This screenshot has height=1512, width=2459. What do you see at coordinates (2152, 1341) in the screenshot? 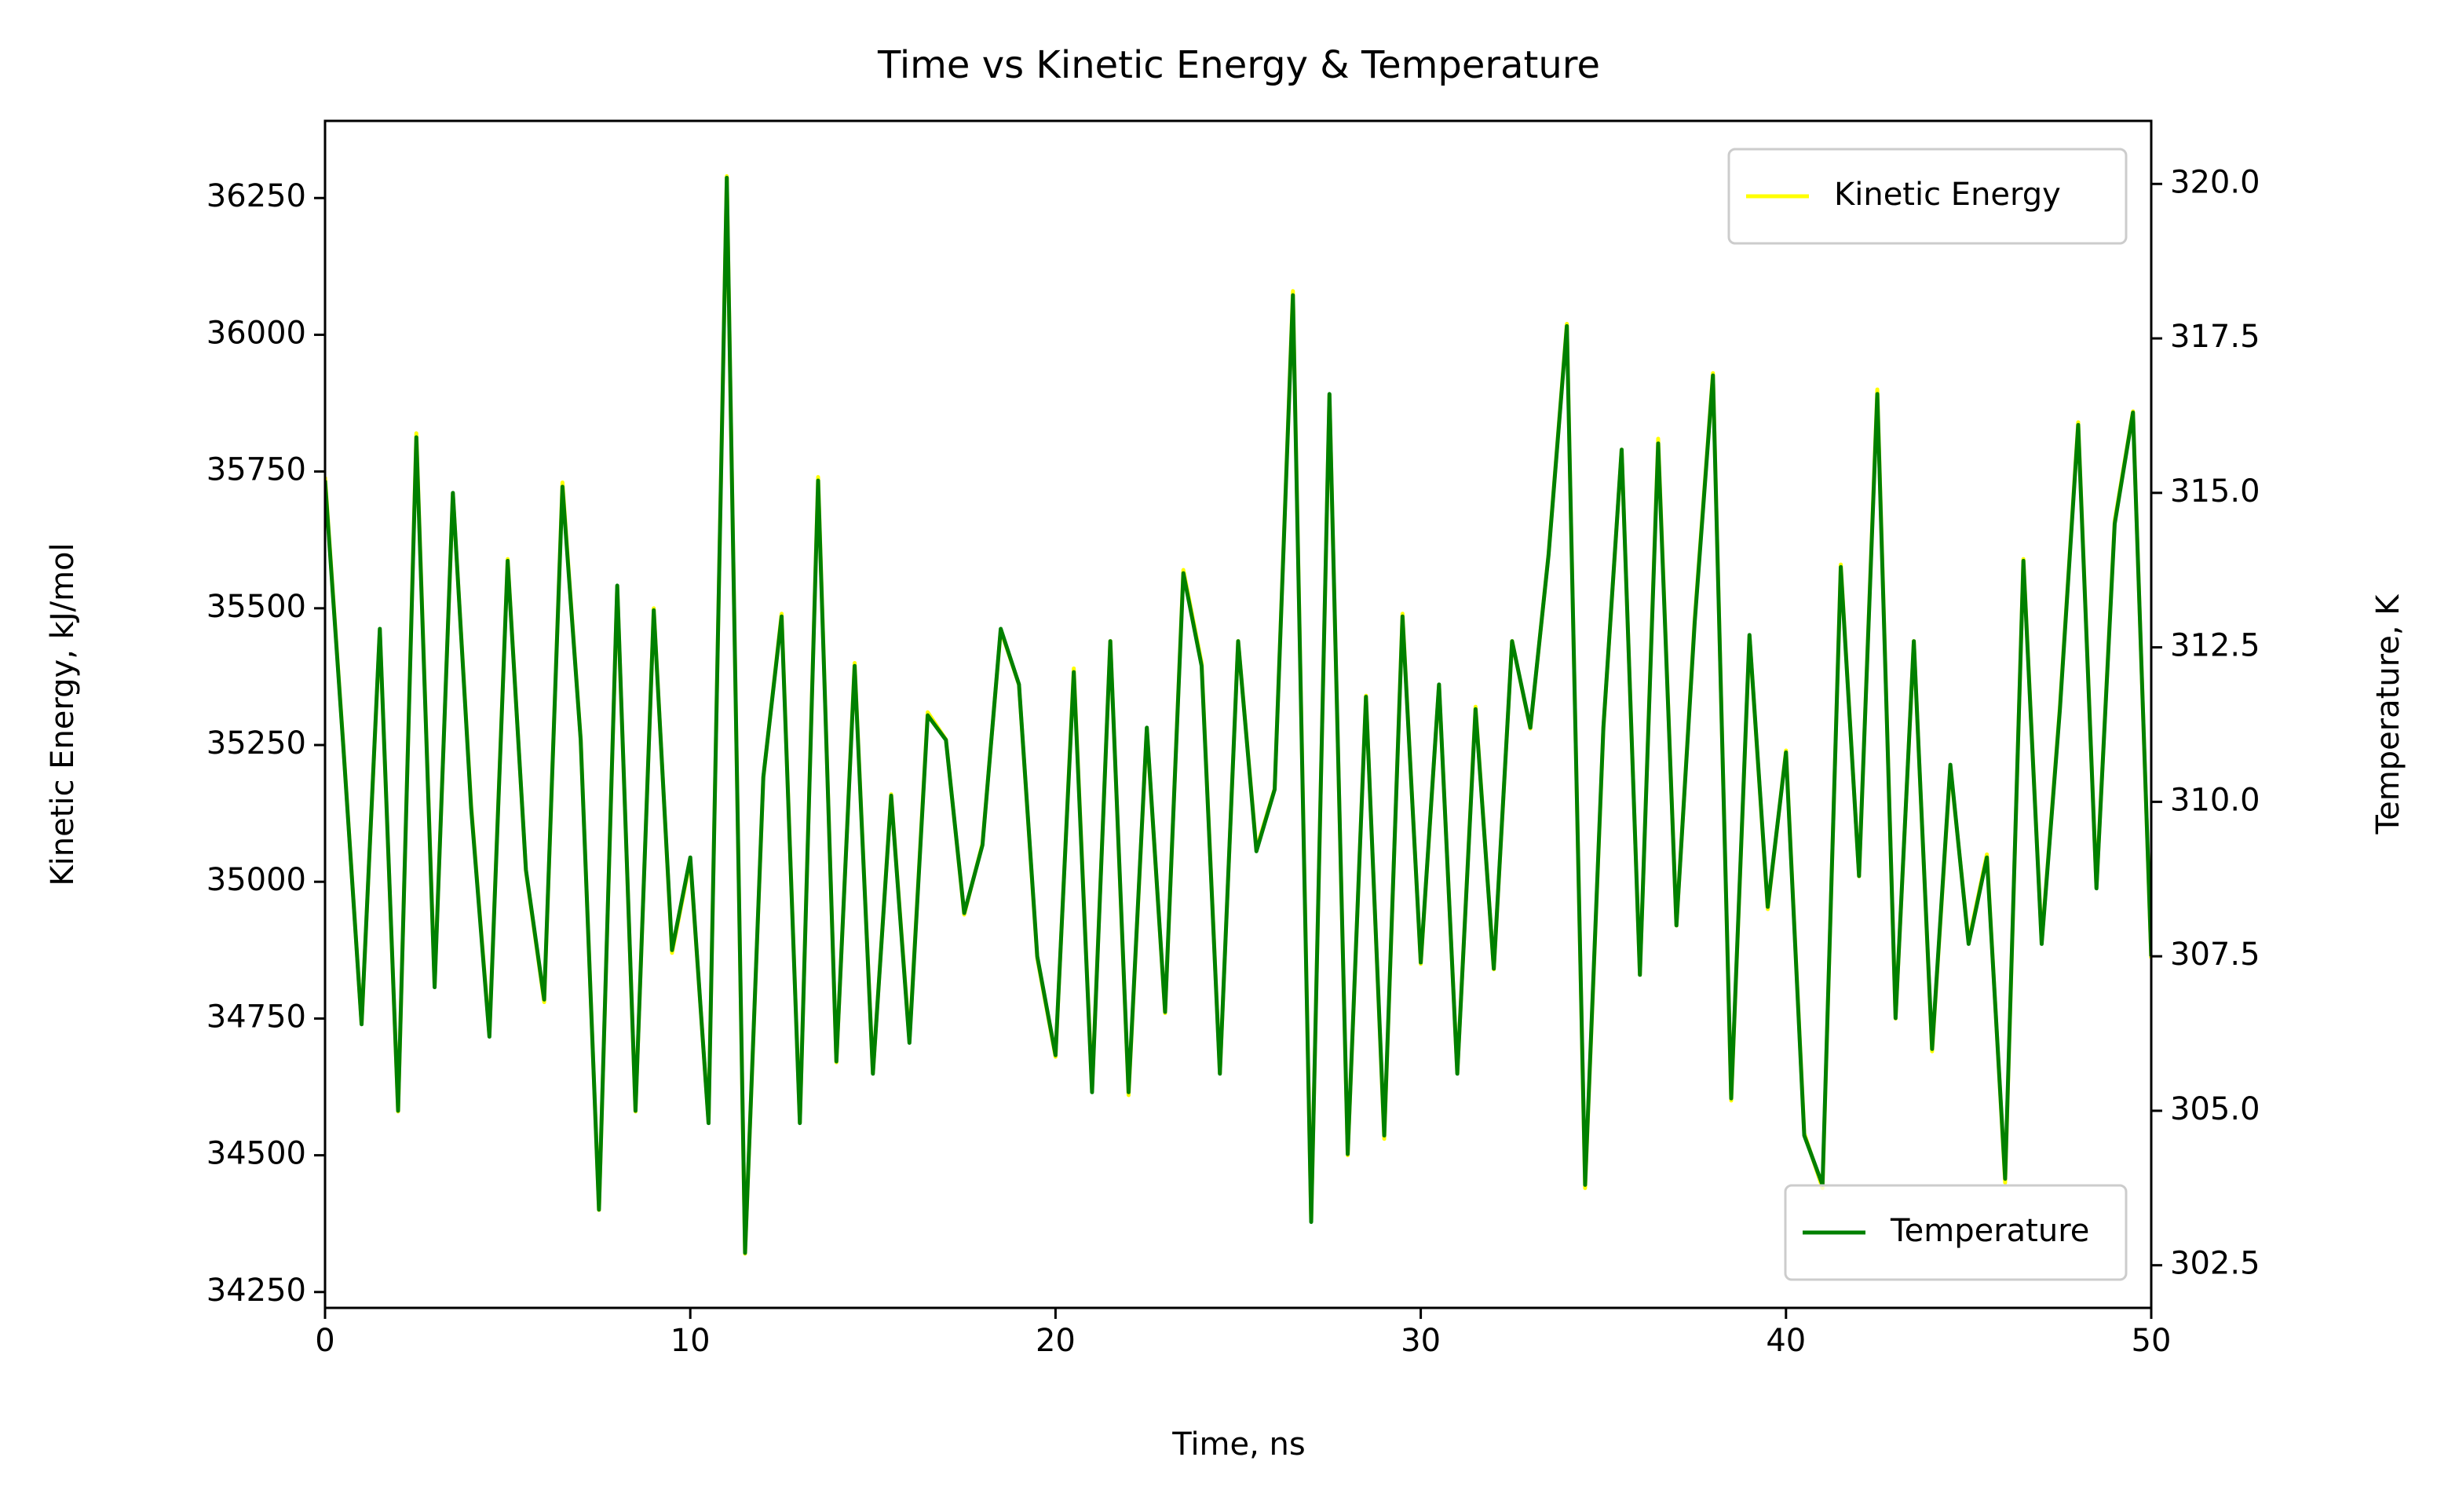
I see `x-tick-label: 50` at bounding box center [2152, 1341].